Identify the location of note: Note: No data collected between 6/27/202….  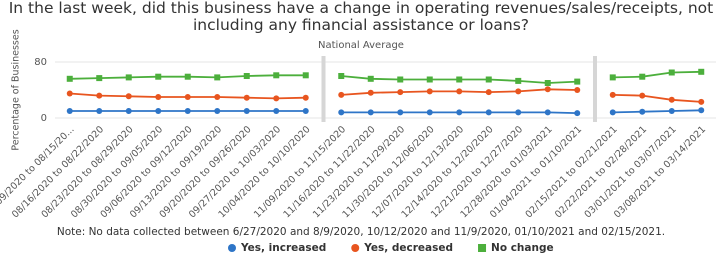
(361, 232).